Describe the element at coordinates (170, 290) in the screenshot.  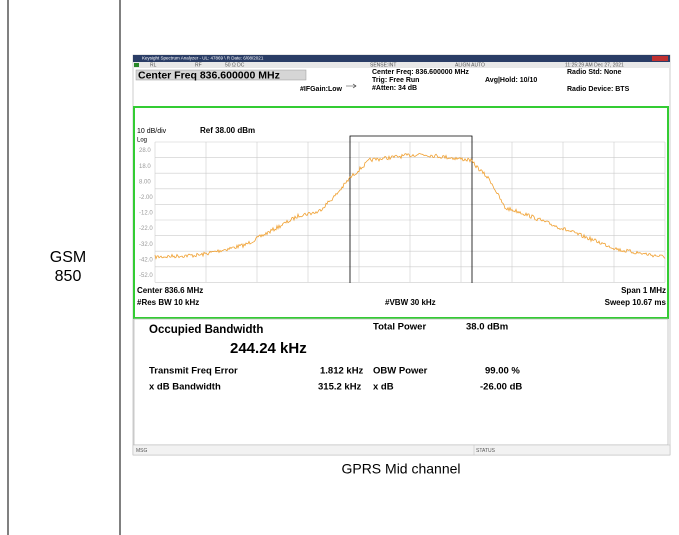
I see `footer-center: Center 836.6 MHz` at that location.